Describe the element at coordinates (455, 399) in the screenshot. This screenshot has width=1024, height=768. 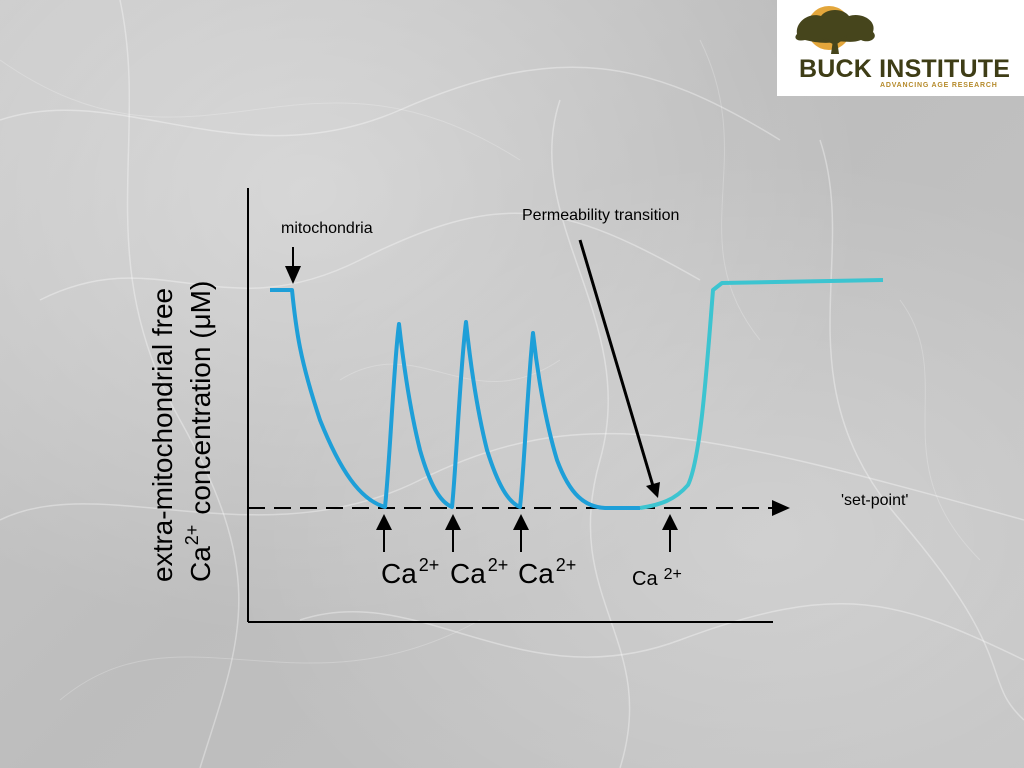
I see `calcium-trace` at that location.